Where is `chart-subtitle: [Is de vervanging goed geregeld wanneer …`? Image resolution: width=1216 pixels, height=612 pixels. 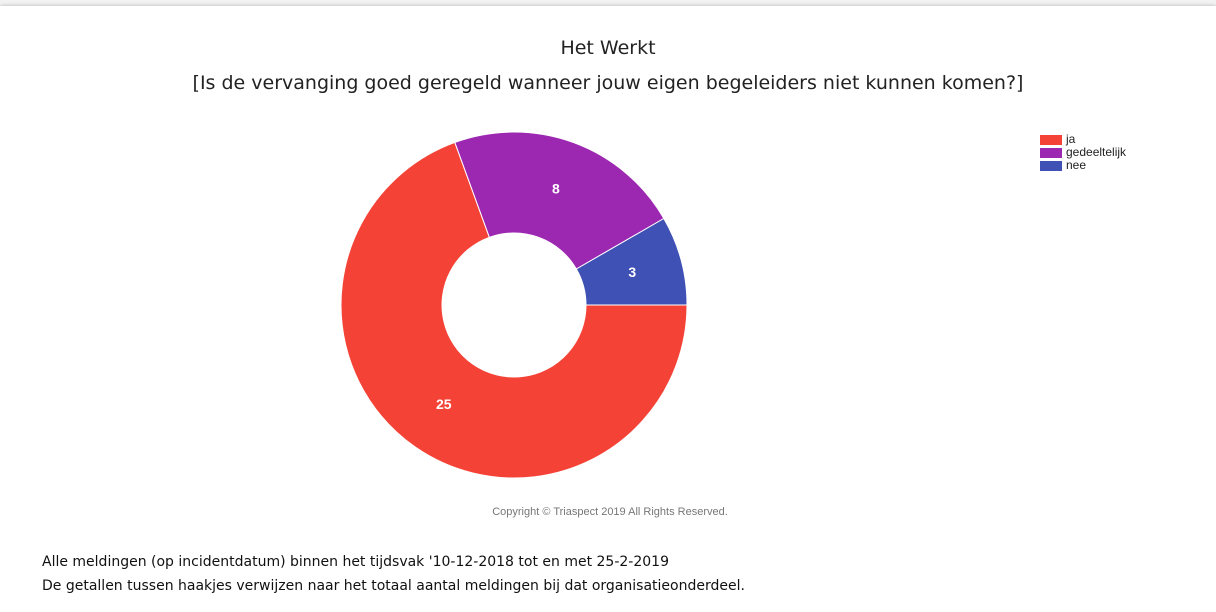 chart-subtitle: [Is de vervanging goed geregeld wanneer … is located at coordinates (608, 83).